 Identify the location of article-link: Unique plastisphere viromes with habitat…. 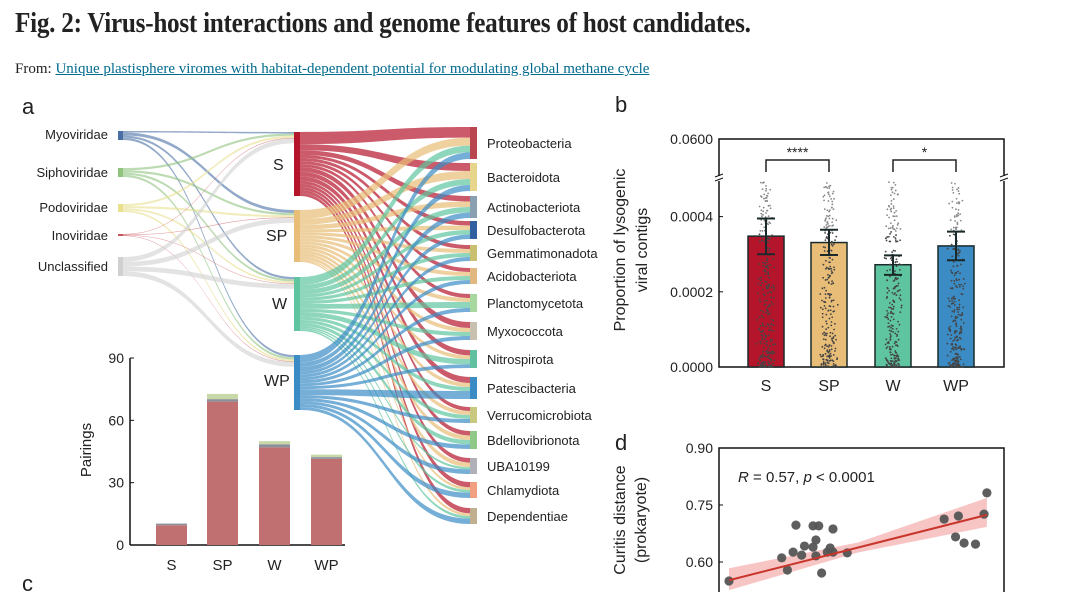
(352, 69).